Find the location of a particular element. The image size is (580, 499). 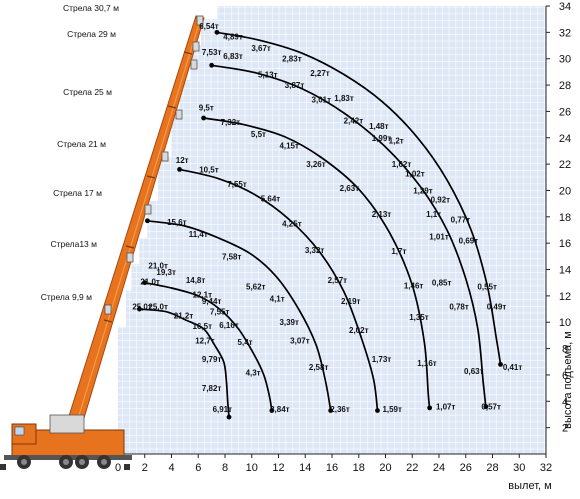

capacity-label: 4,1т is located at coordinates (277, 299).